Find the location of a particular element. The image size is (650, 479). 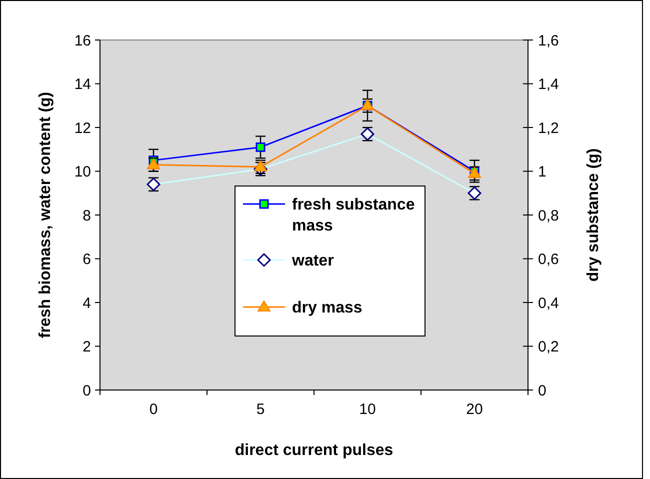

x-tick-label: 5 is located at coordinates (260, 409).